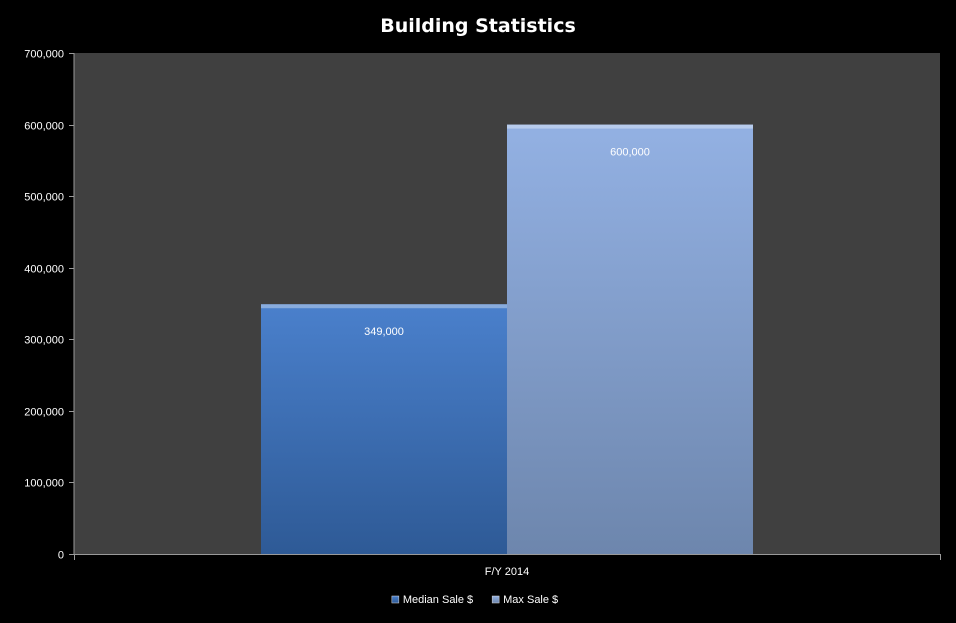 The image size is (956, 623). Describe the element at coordinates (507, 572) in the screenshot. I see `x-category-label: F/Y 2014` at that location.